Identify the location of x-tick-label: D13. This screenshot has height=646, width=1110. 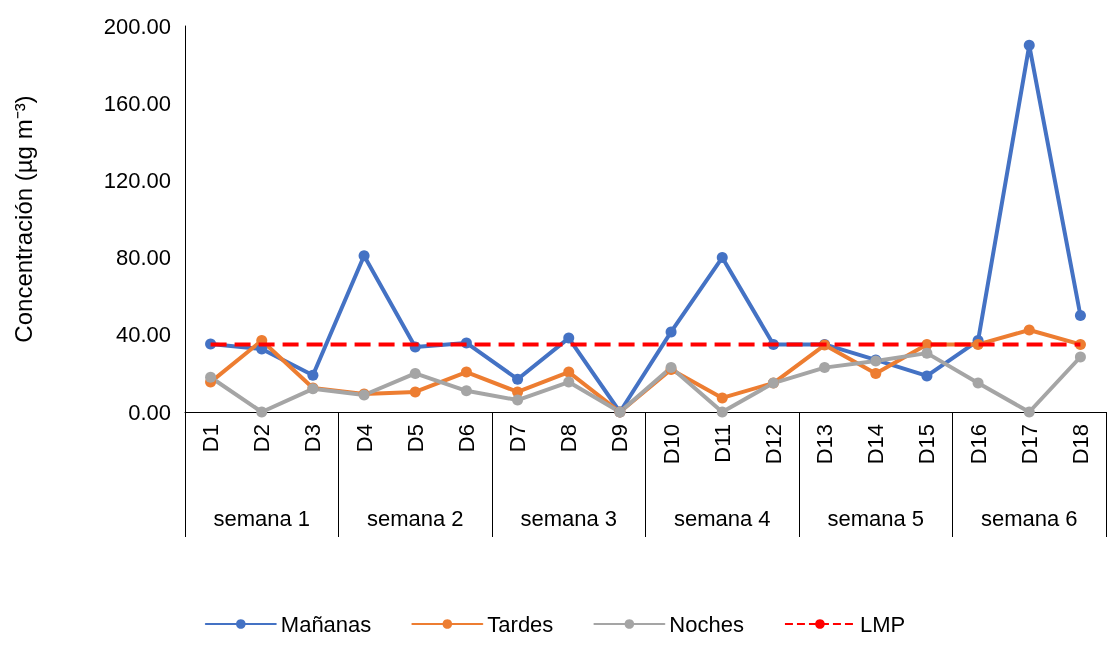
(825, 444).